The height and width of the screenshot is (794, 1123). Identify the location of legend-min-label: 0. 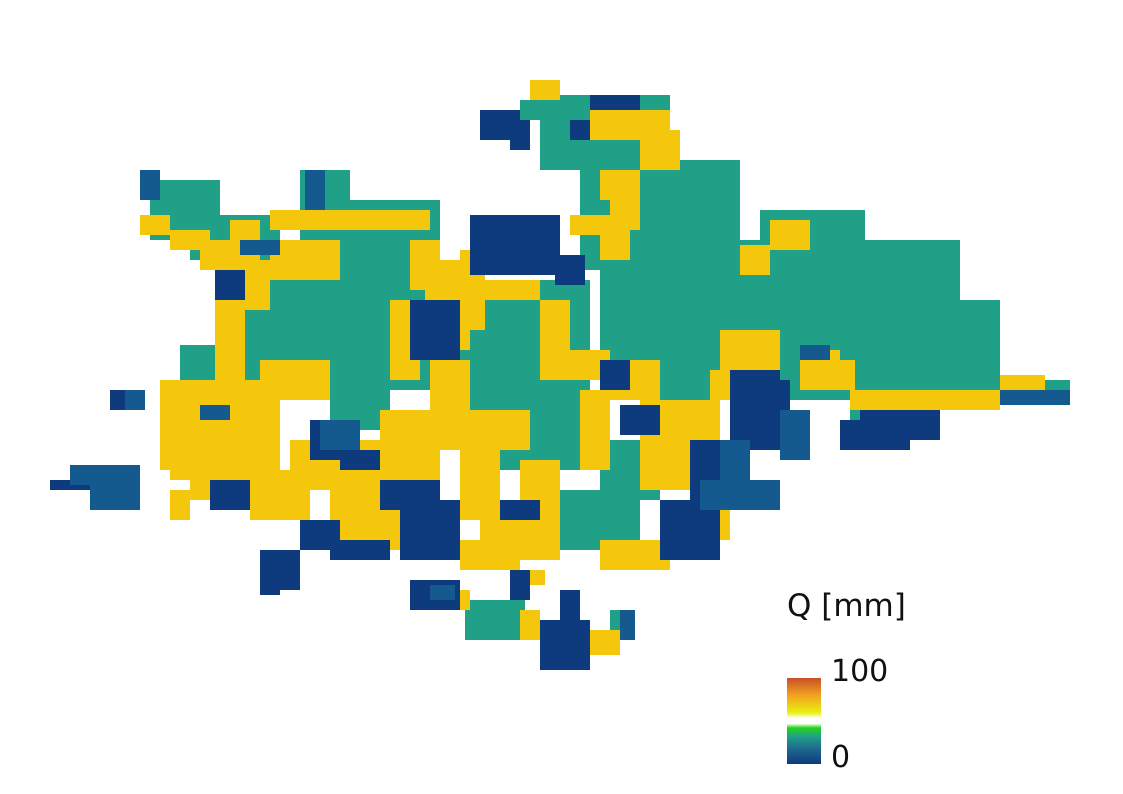
(841, 757).